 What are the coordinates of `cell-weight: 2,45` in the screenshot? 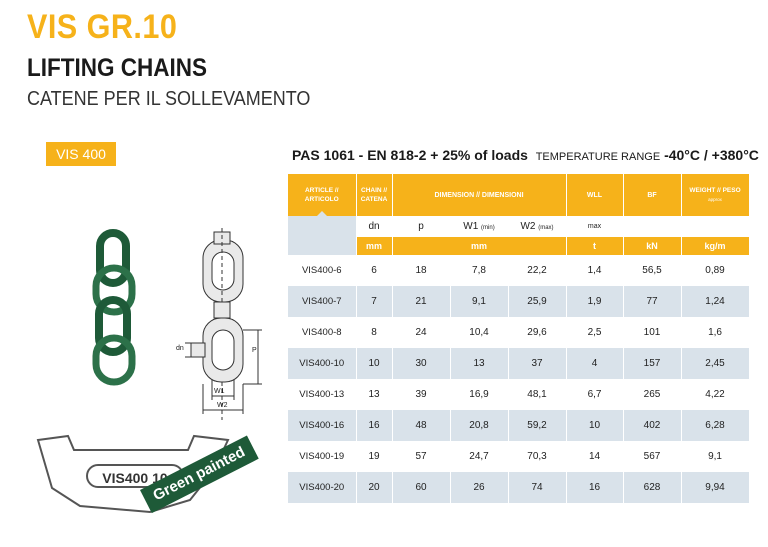 It's located at (715, 363).